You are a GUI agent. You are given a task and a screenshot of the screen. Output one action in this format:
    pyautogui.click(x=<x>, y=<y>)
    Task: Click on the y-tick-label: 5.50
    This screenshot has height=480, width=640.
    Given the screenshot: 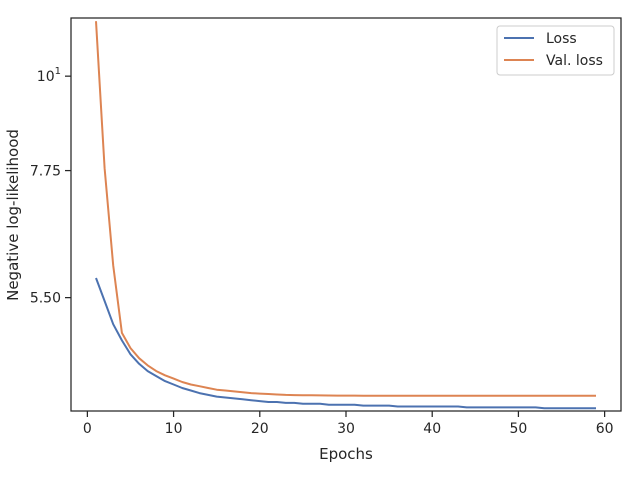 What is the action you would take?
    pyautogui.click(x=45, y=299)
    